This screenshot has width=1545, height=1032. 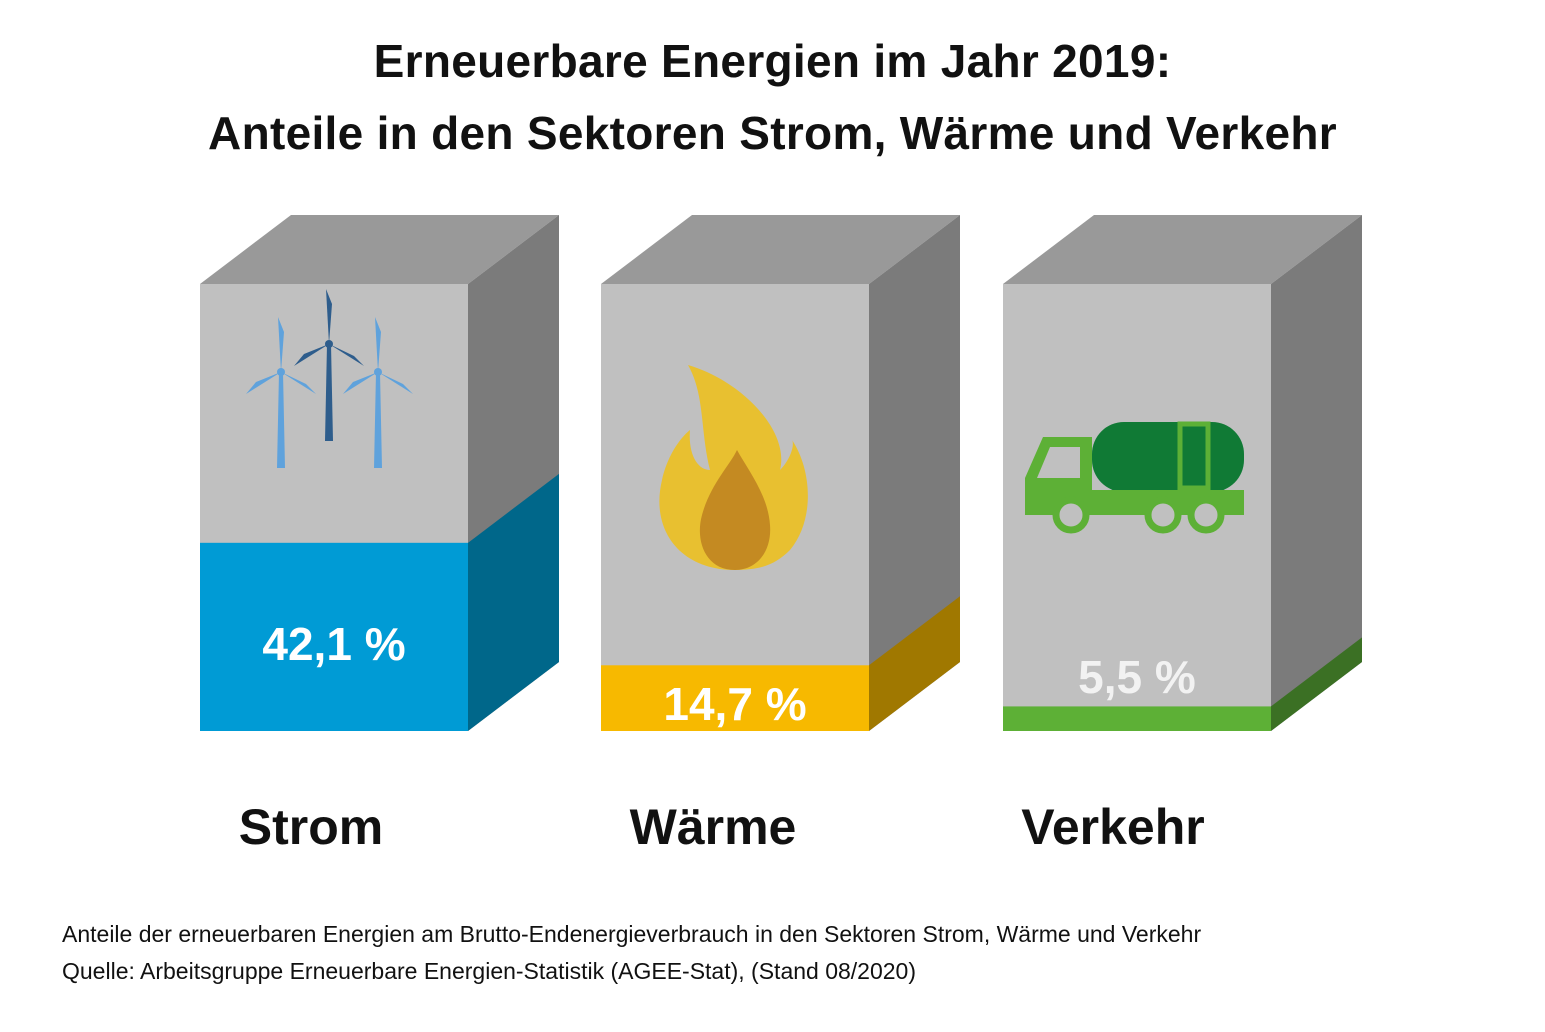 What do you see at coordinates (379, 473) in the screenshot?
I see `bar-strom: 42,1 %` at bounding box center [379, 473].